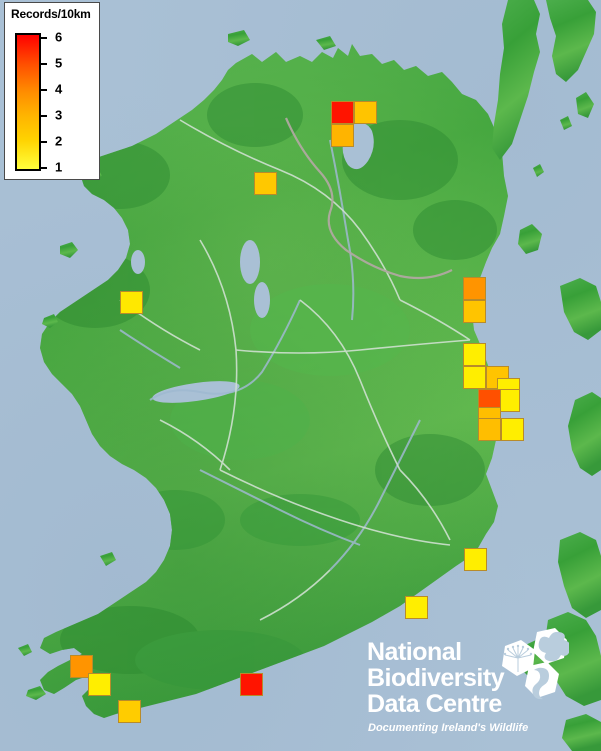  Describe the element at coordinates (436, 678) in the screenshot. I see `logo-line-2: Biodiversity` at that location.